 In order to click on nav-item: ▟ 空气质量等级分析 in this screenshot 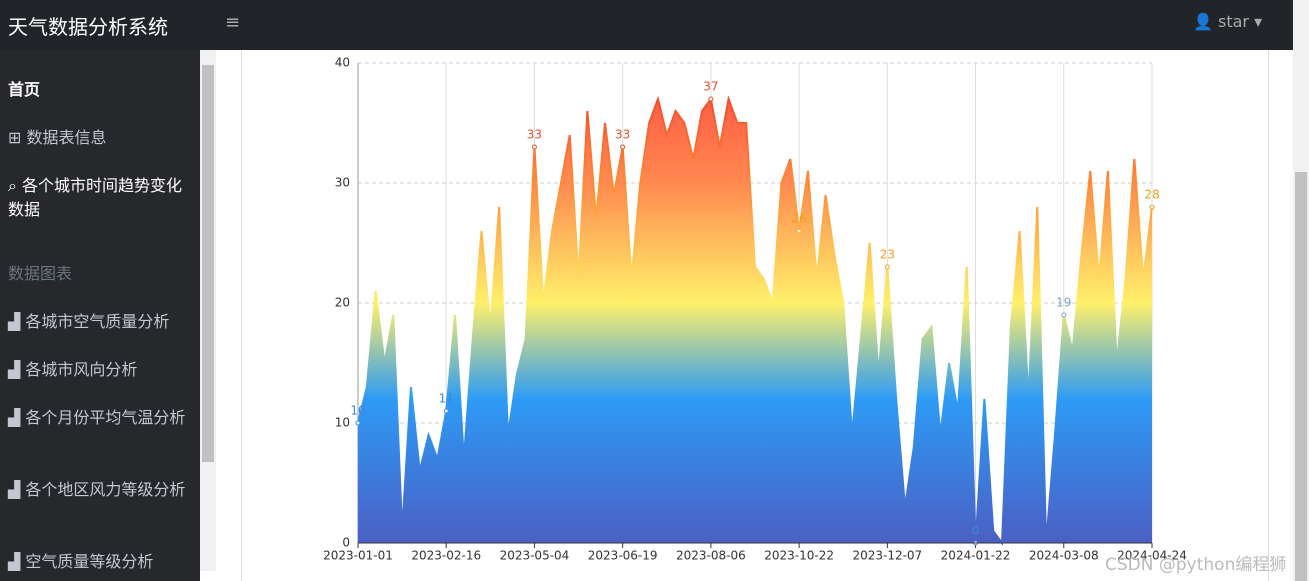, I will do `click(81, 561)`.